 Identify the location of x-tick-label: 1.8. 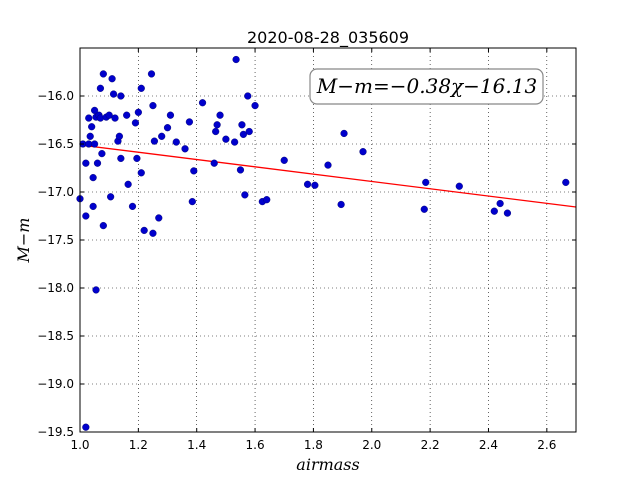
(313, 445).